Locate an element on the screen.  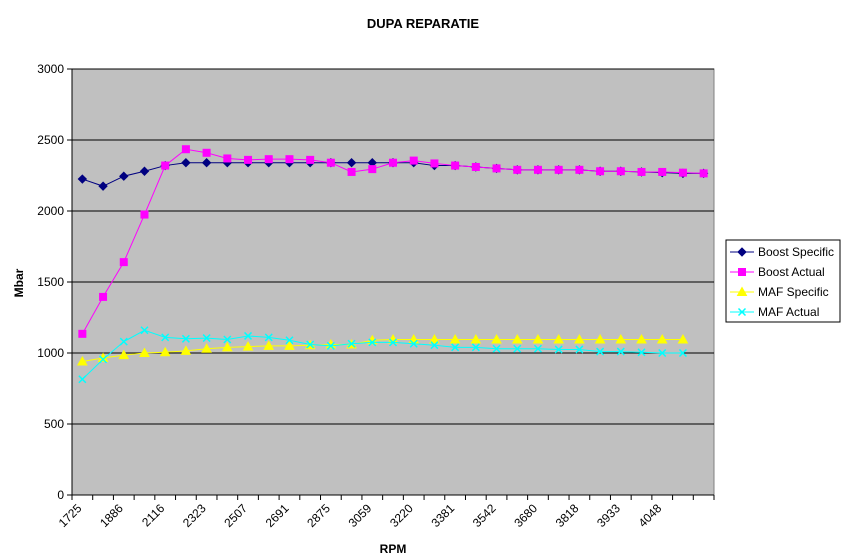
legend-item: MAF Actual is located at coordinates (774, 312).